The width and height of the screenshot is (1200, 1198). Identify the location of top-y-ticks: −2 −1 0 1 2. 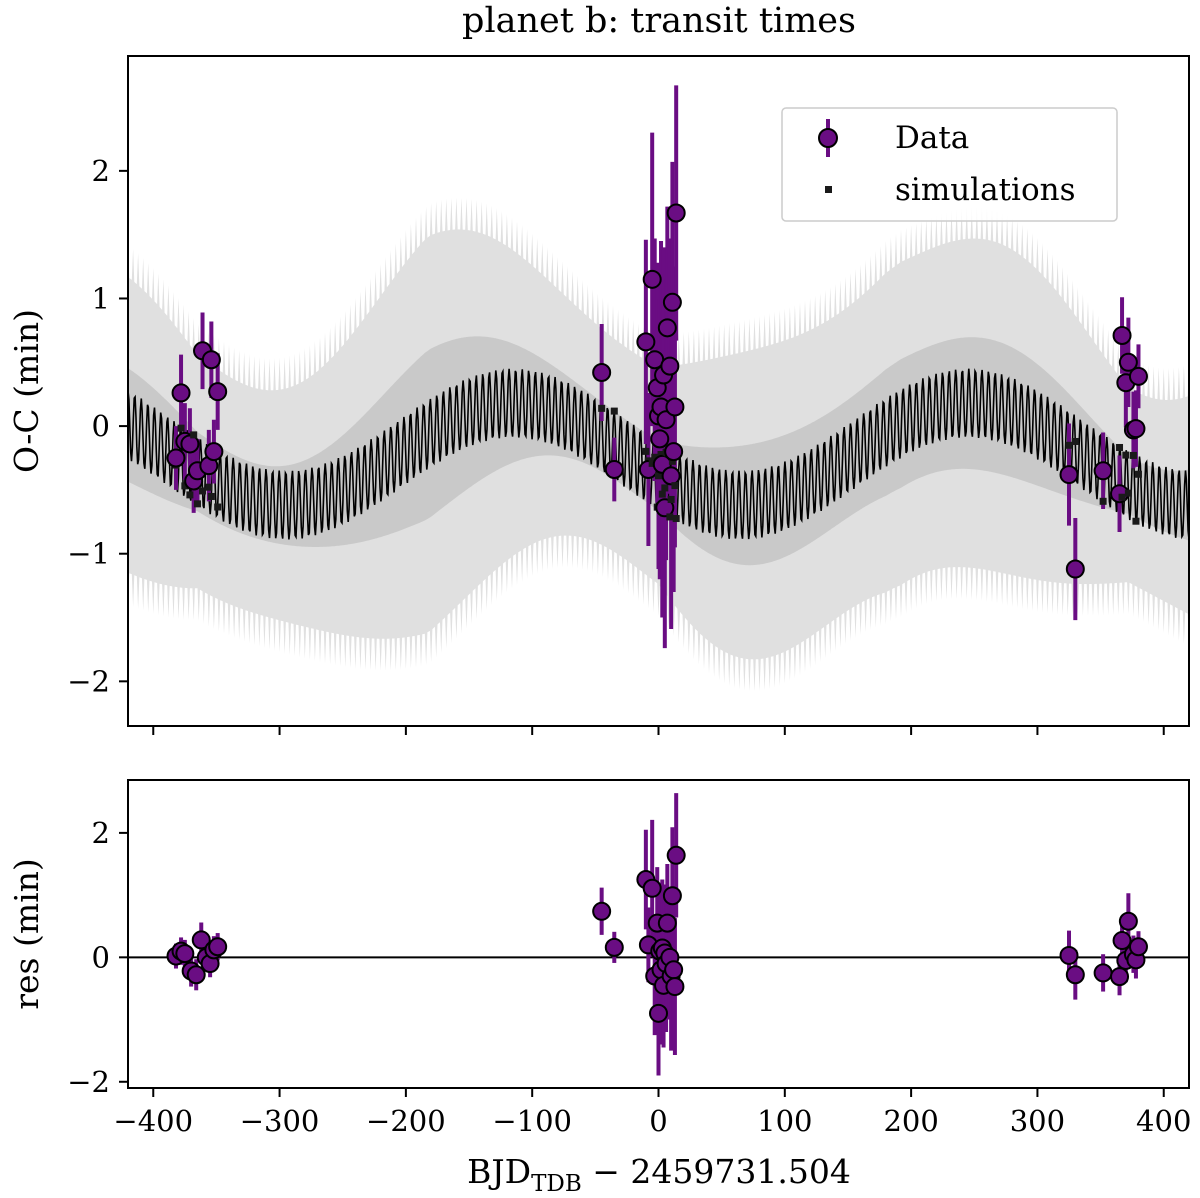
(97, 426).